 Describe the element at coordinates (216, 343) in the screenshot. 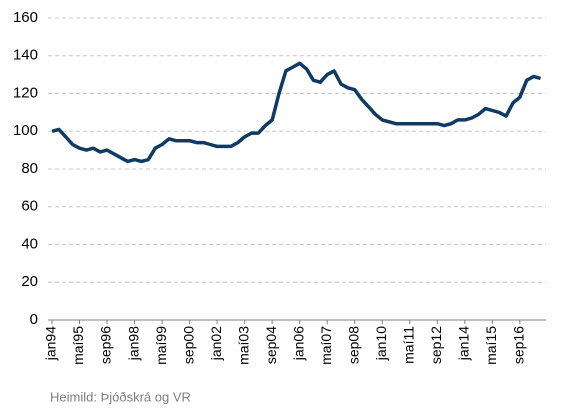

I see `x-tick-label: jan02` at that location.